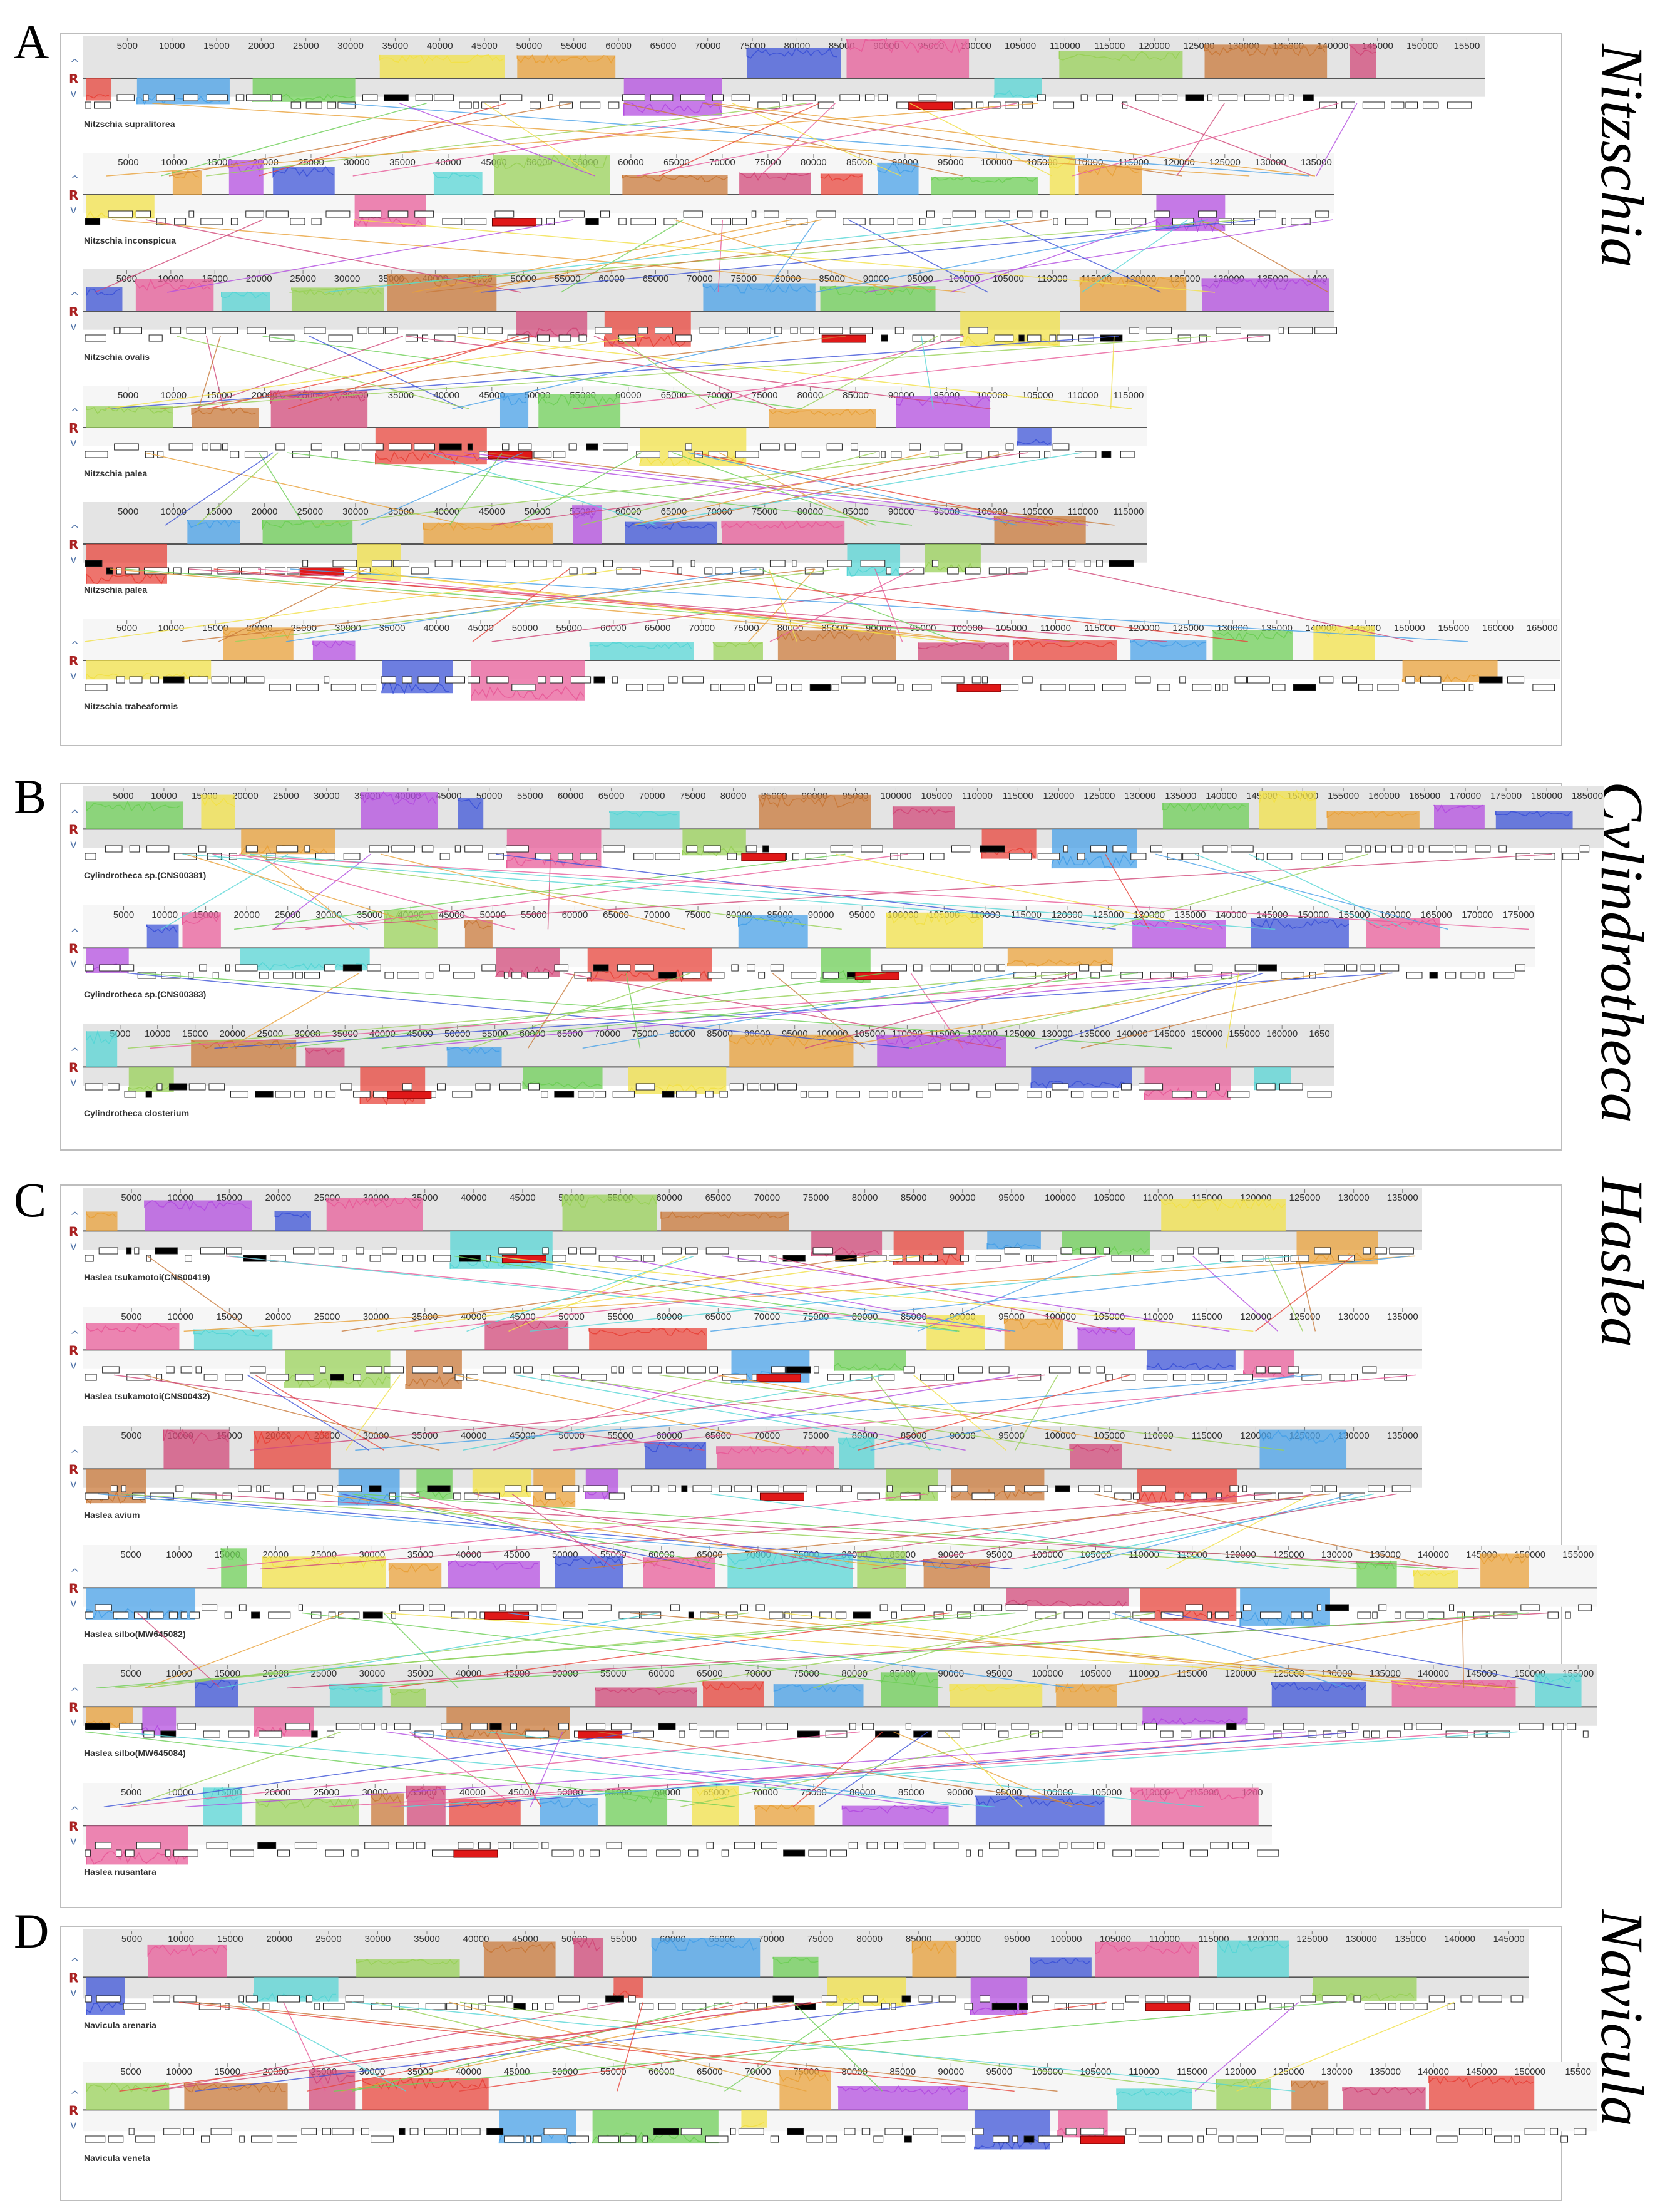  I want to click on ruler-tick-label: 50000, so click(565, 2072).